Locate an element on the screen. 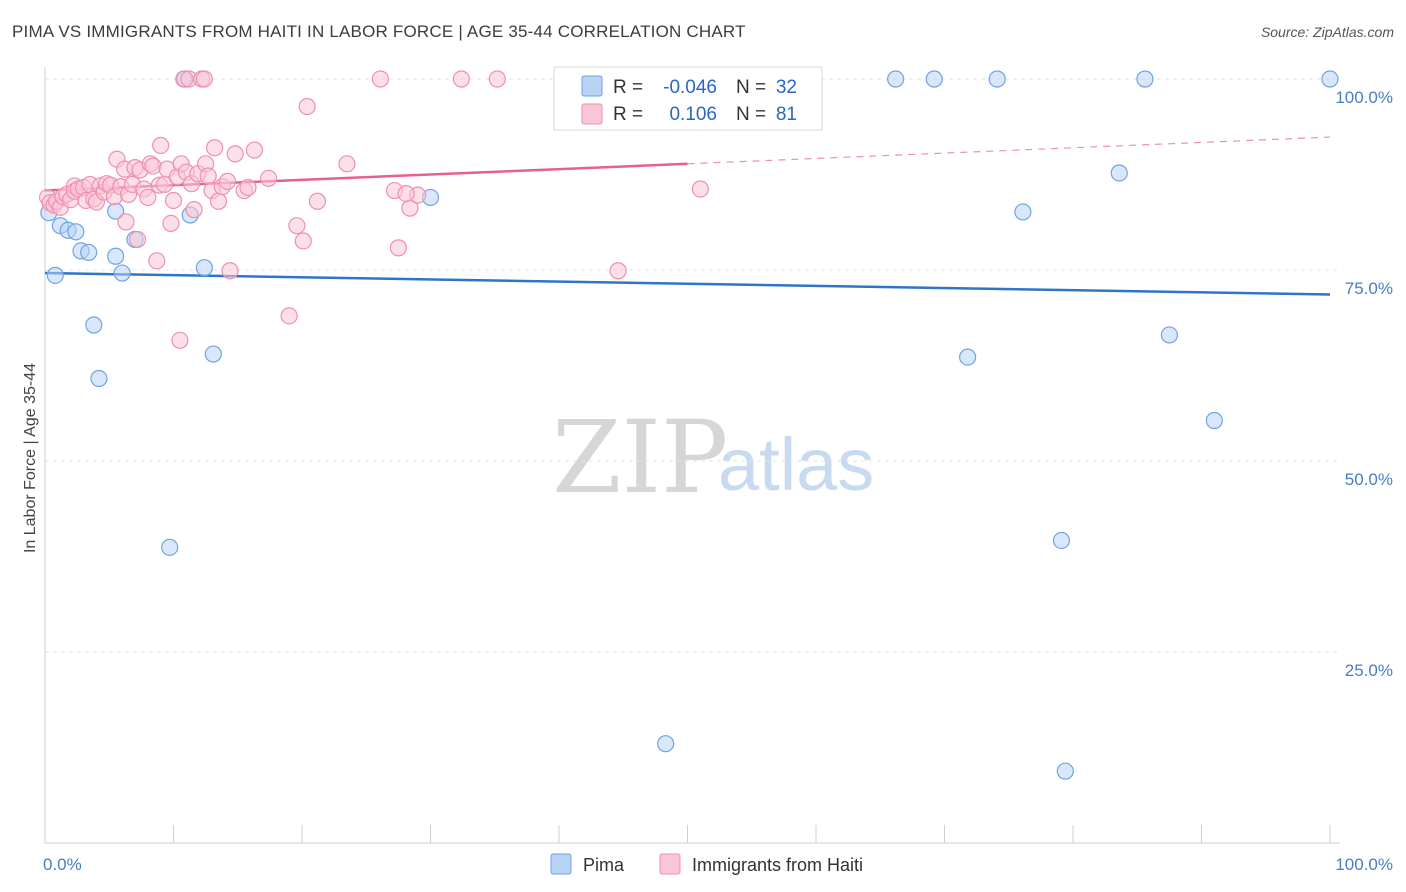 Image resolution: width=1406 pixels, height=892 pixels. haiti-trend-line-extension is located at coordinates (1009, 150).